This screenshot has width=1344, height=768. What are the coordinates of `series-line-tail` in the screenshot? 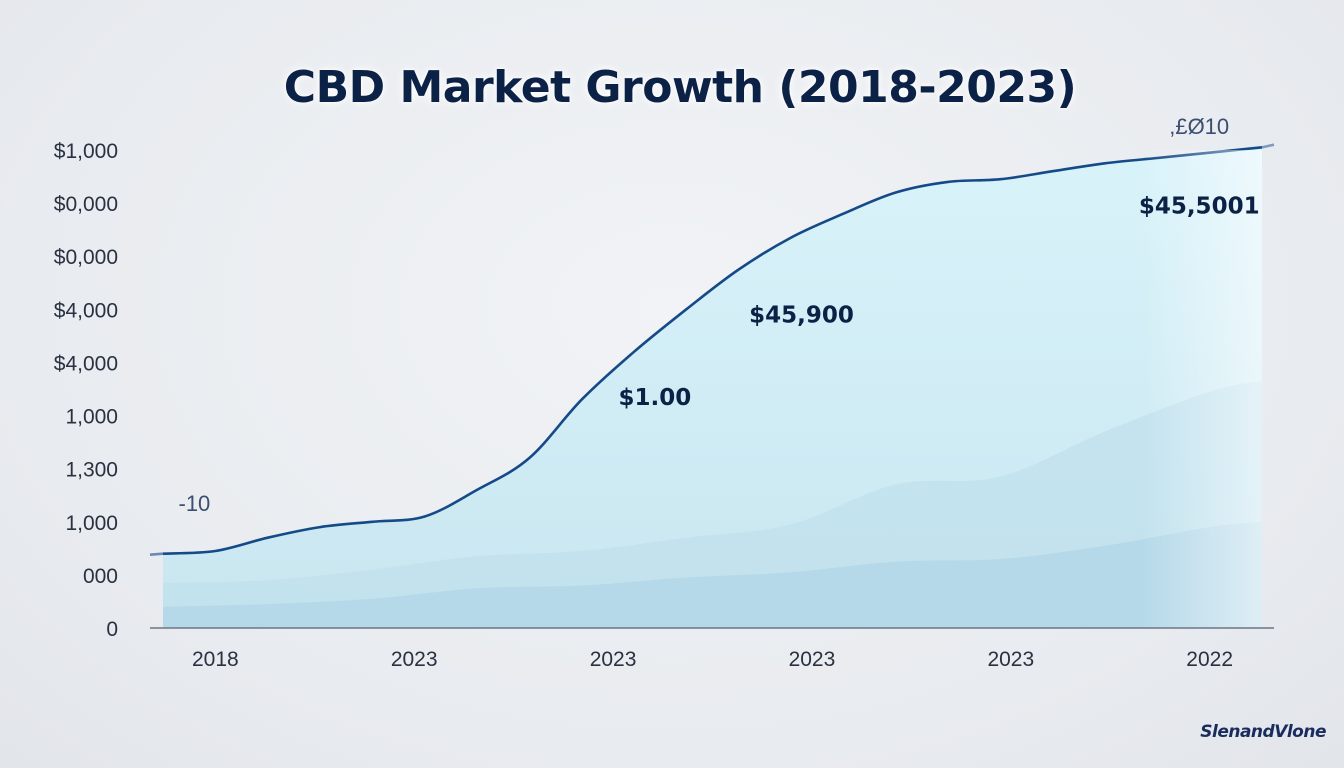 It's located at (1268, 146).